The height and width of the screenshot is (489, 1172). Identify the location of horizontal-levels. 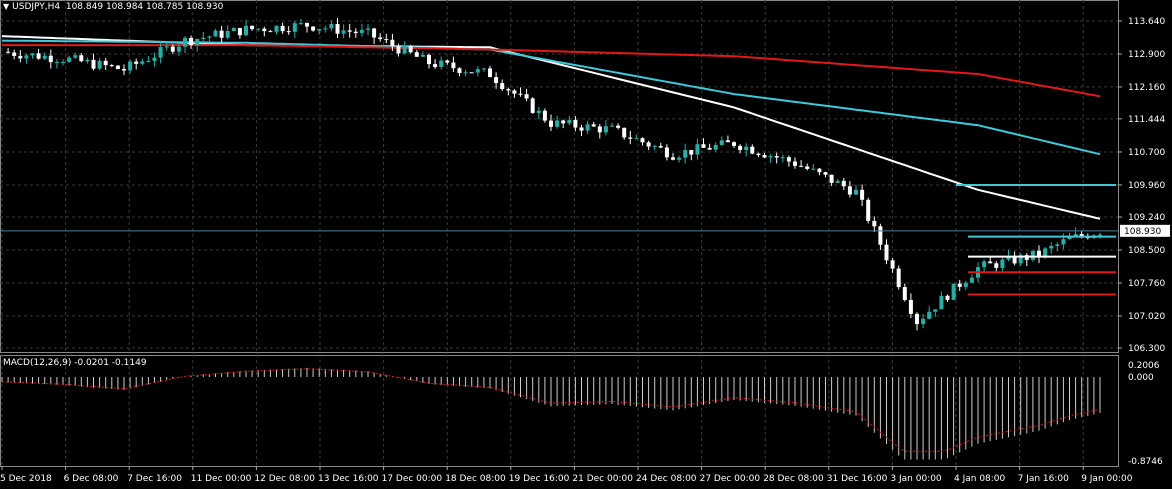
(1036, 239).